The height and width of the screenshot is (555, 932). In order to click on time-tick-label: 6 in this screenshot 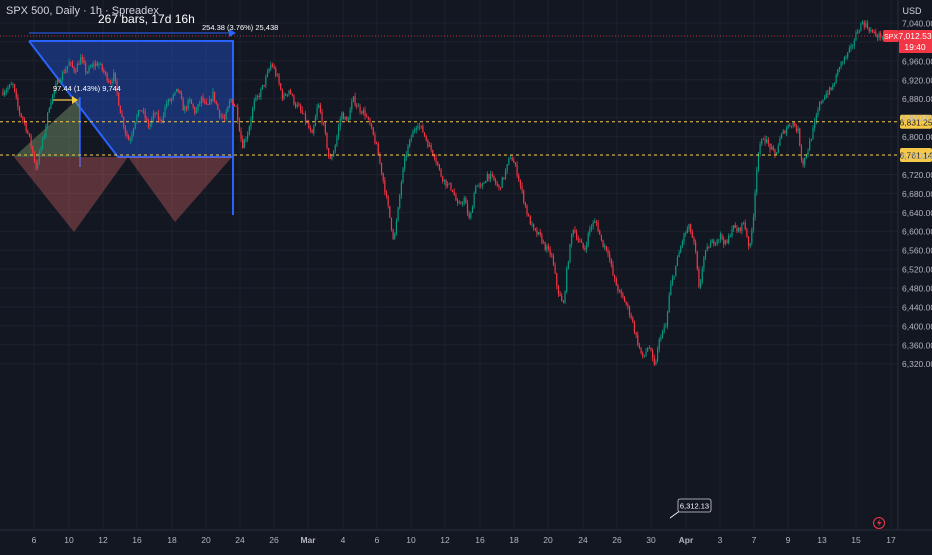, I will do `click(34, 540)`.